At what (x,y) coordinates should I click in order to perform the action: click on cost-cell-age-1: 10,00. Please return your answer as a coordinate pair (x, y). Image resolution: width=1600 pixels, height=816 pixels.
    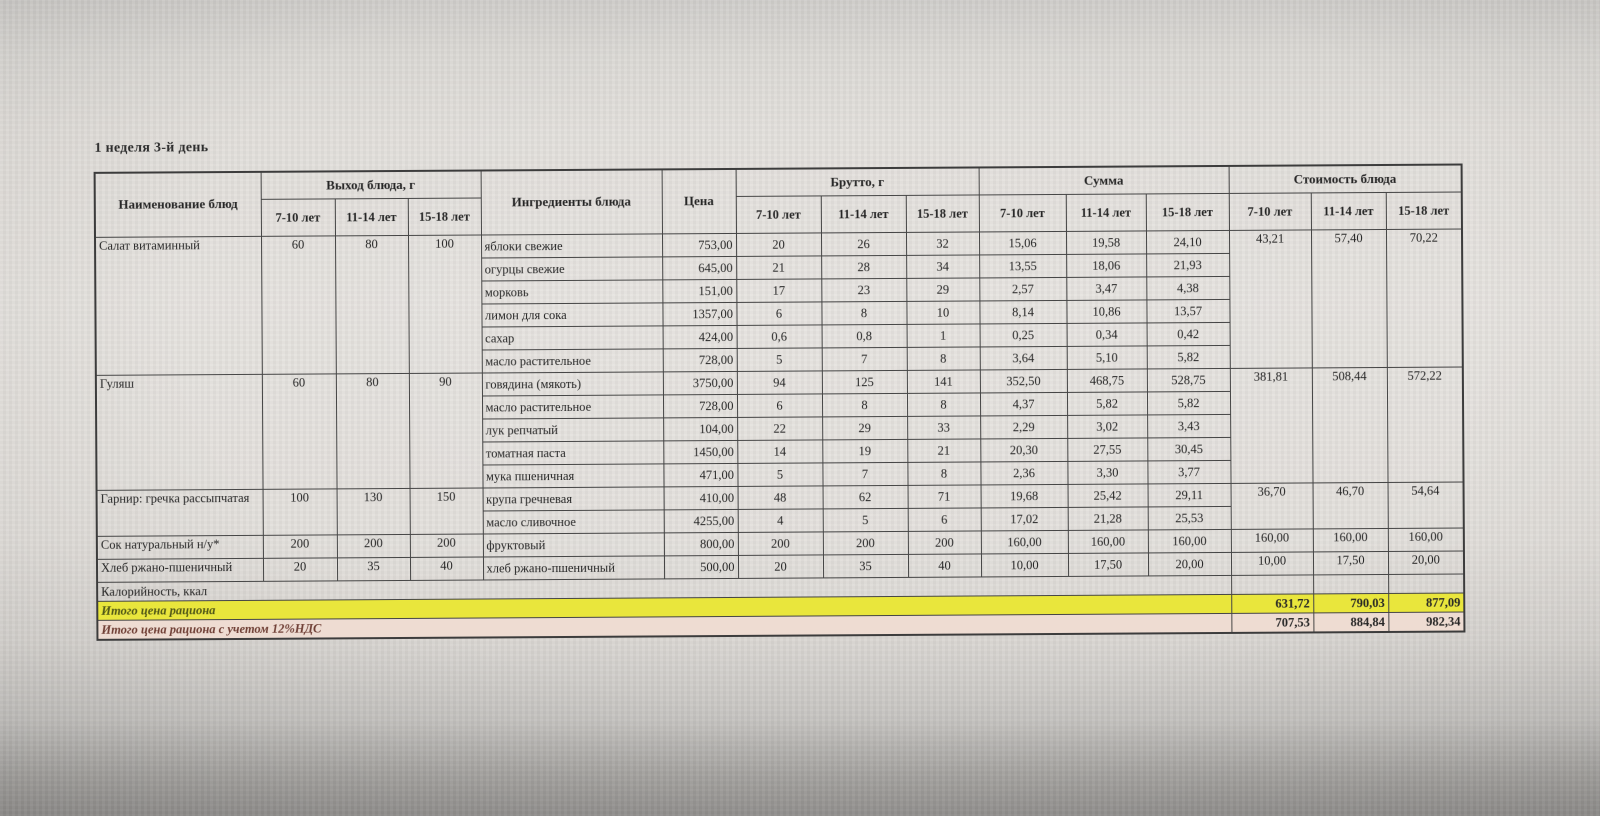
    Looking at the image, I should click on (1272, 563).